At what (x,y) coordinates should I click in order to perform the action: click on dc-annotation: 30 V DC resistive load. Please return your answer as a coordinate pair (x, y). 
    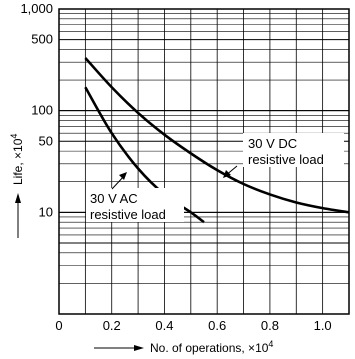
    Looking at the image, I should click on (283, 155).